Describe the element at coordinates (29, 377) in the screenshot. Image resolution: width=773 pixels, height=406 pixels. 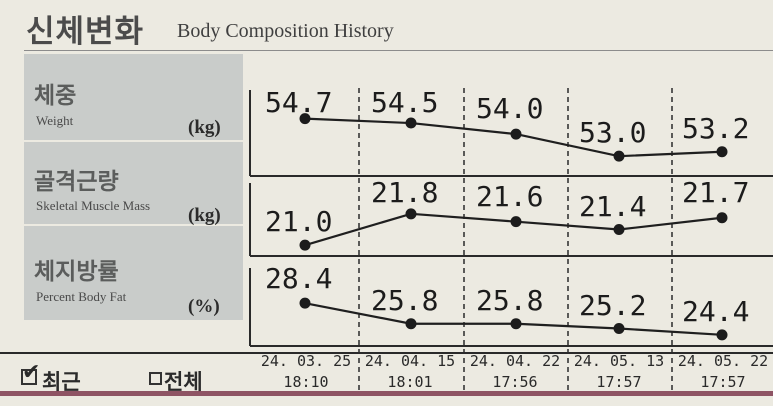
I see `recent-checkbox` at that location.